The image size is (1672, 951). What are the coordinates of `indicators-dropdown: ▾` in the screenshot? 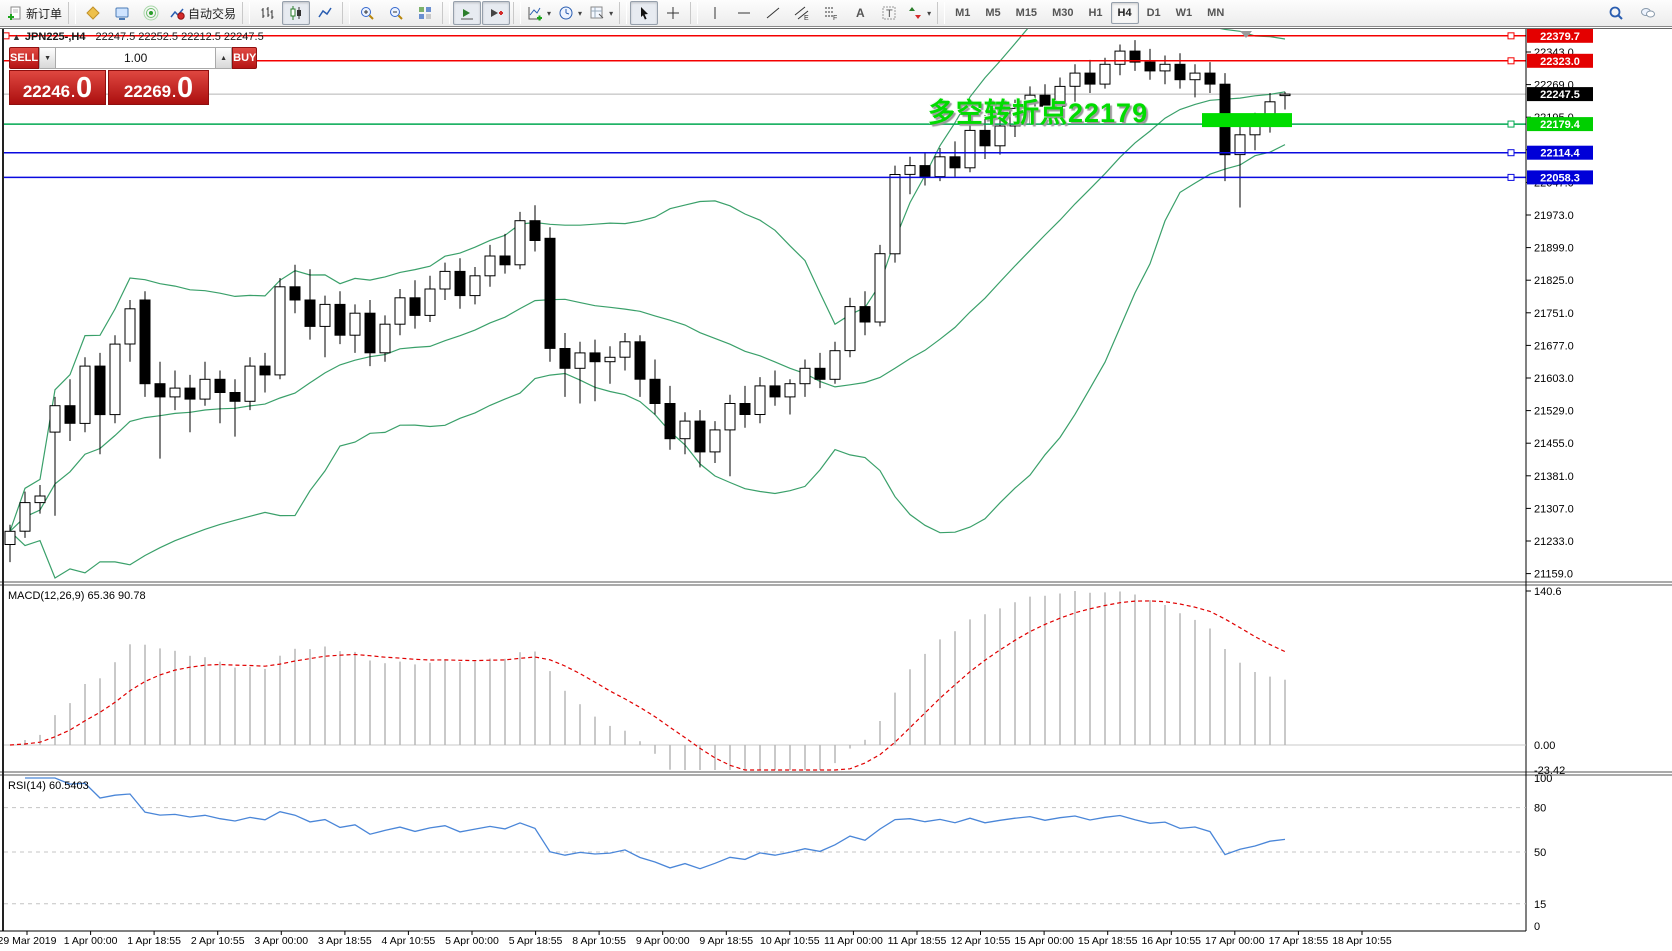 It's located at (539, 13).